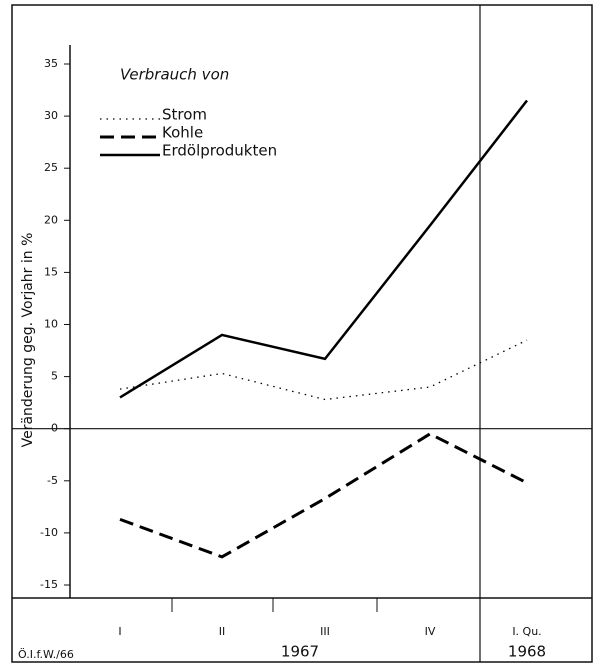 The height and width of the screenshot is (668, 606). Describe the element at coordinates (325, 631) in the screenshot. I see `x-tick-label: III` at that location.